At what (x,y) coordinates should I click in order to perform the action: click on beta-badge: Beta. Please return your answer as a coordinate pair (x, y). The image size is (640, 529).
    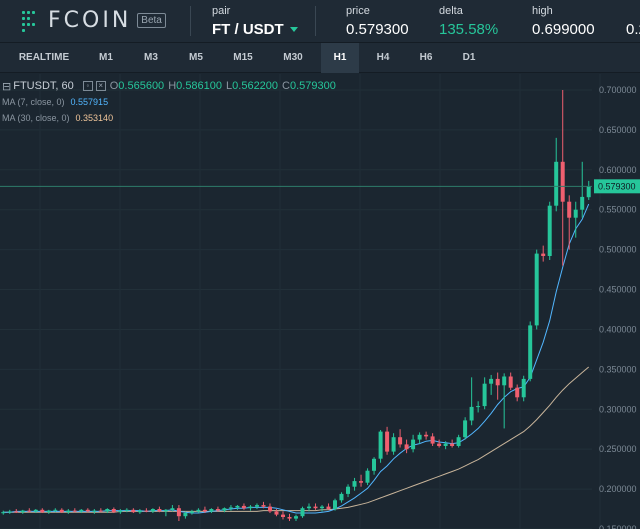
    Looking at the image, I should click on (151, 20).